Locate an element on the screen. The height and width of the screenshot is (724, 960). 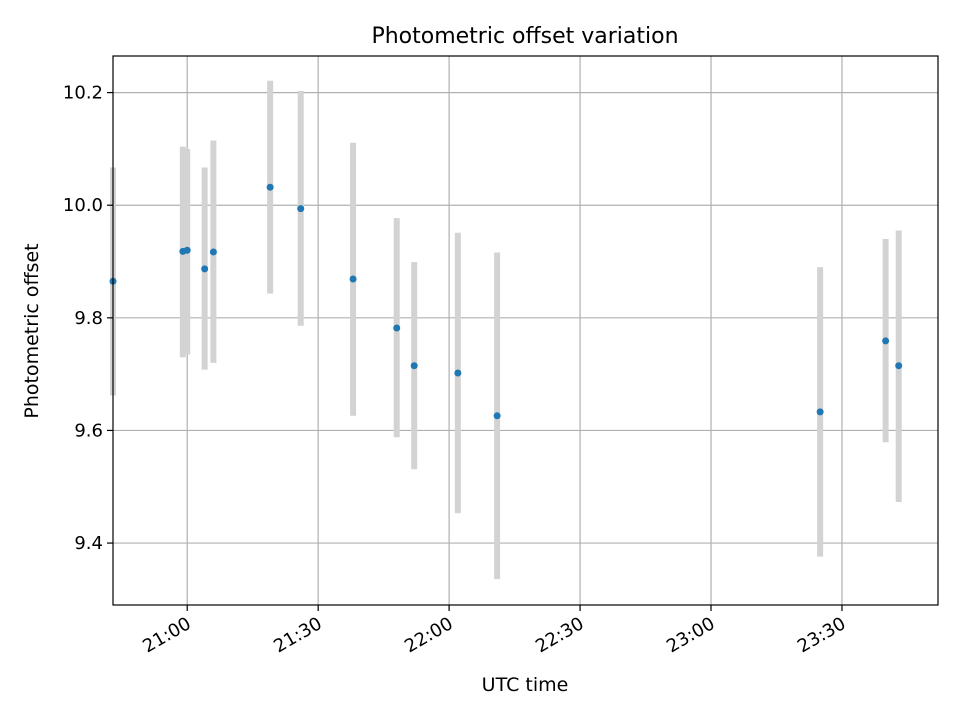
y-tick-label: 9.4 is located at coordinates (88, 543).